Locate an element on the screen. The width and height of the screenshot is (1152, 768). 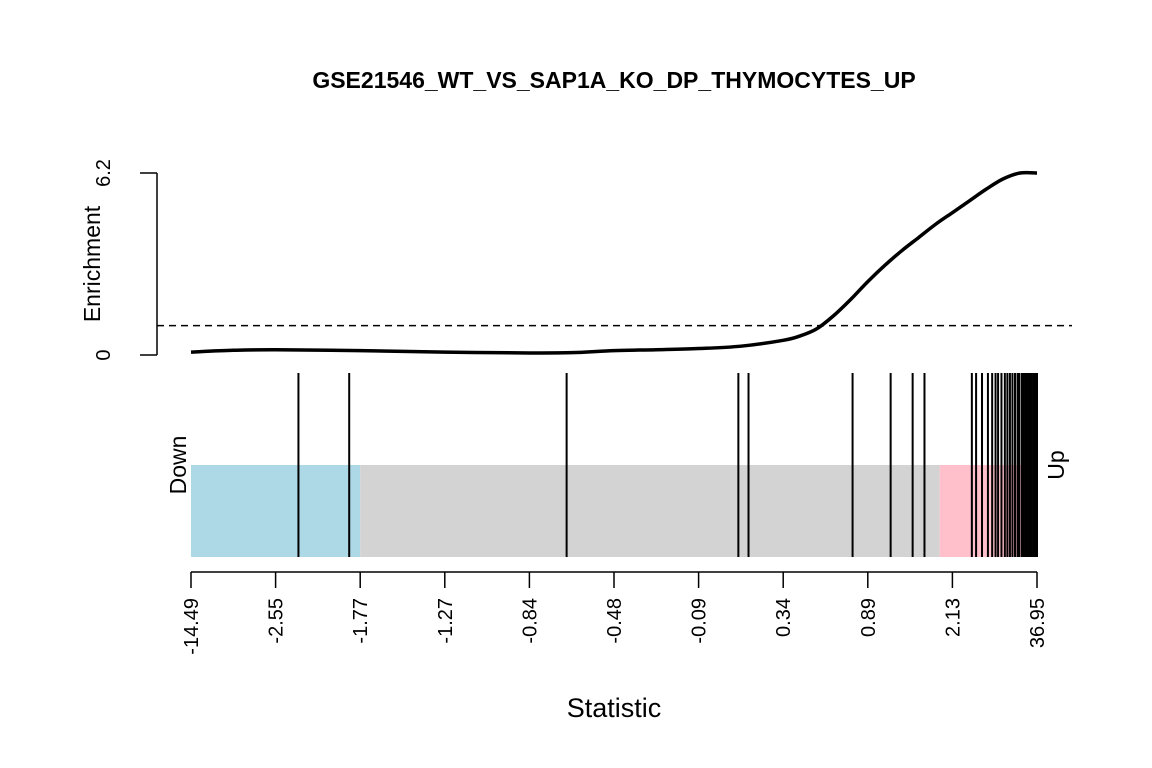
statistic-tick-label: -0.09 is located at coordinates (700, 621).